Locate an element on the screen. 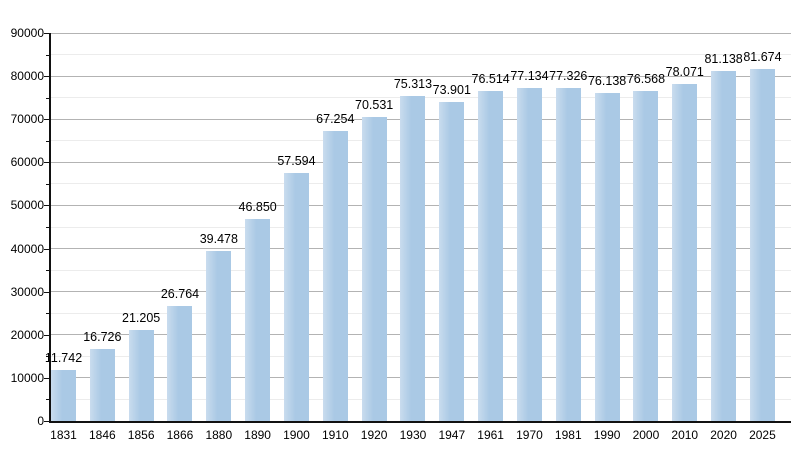 The height and width of the screenshot is (450, 800). bar-value-label: 78.071 is located at coordinates (684, 72).